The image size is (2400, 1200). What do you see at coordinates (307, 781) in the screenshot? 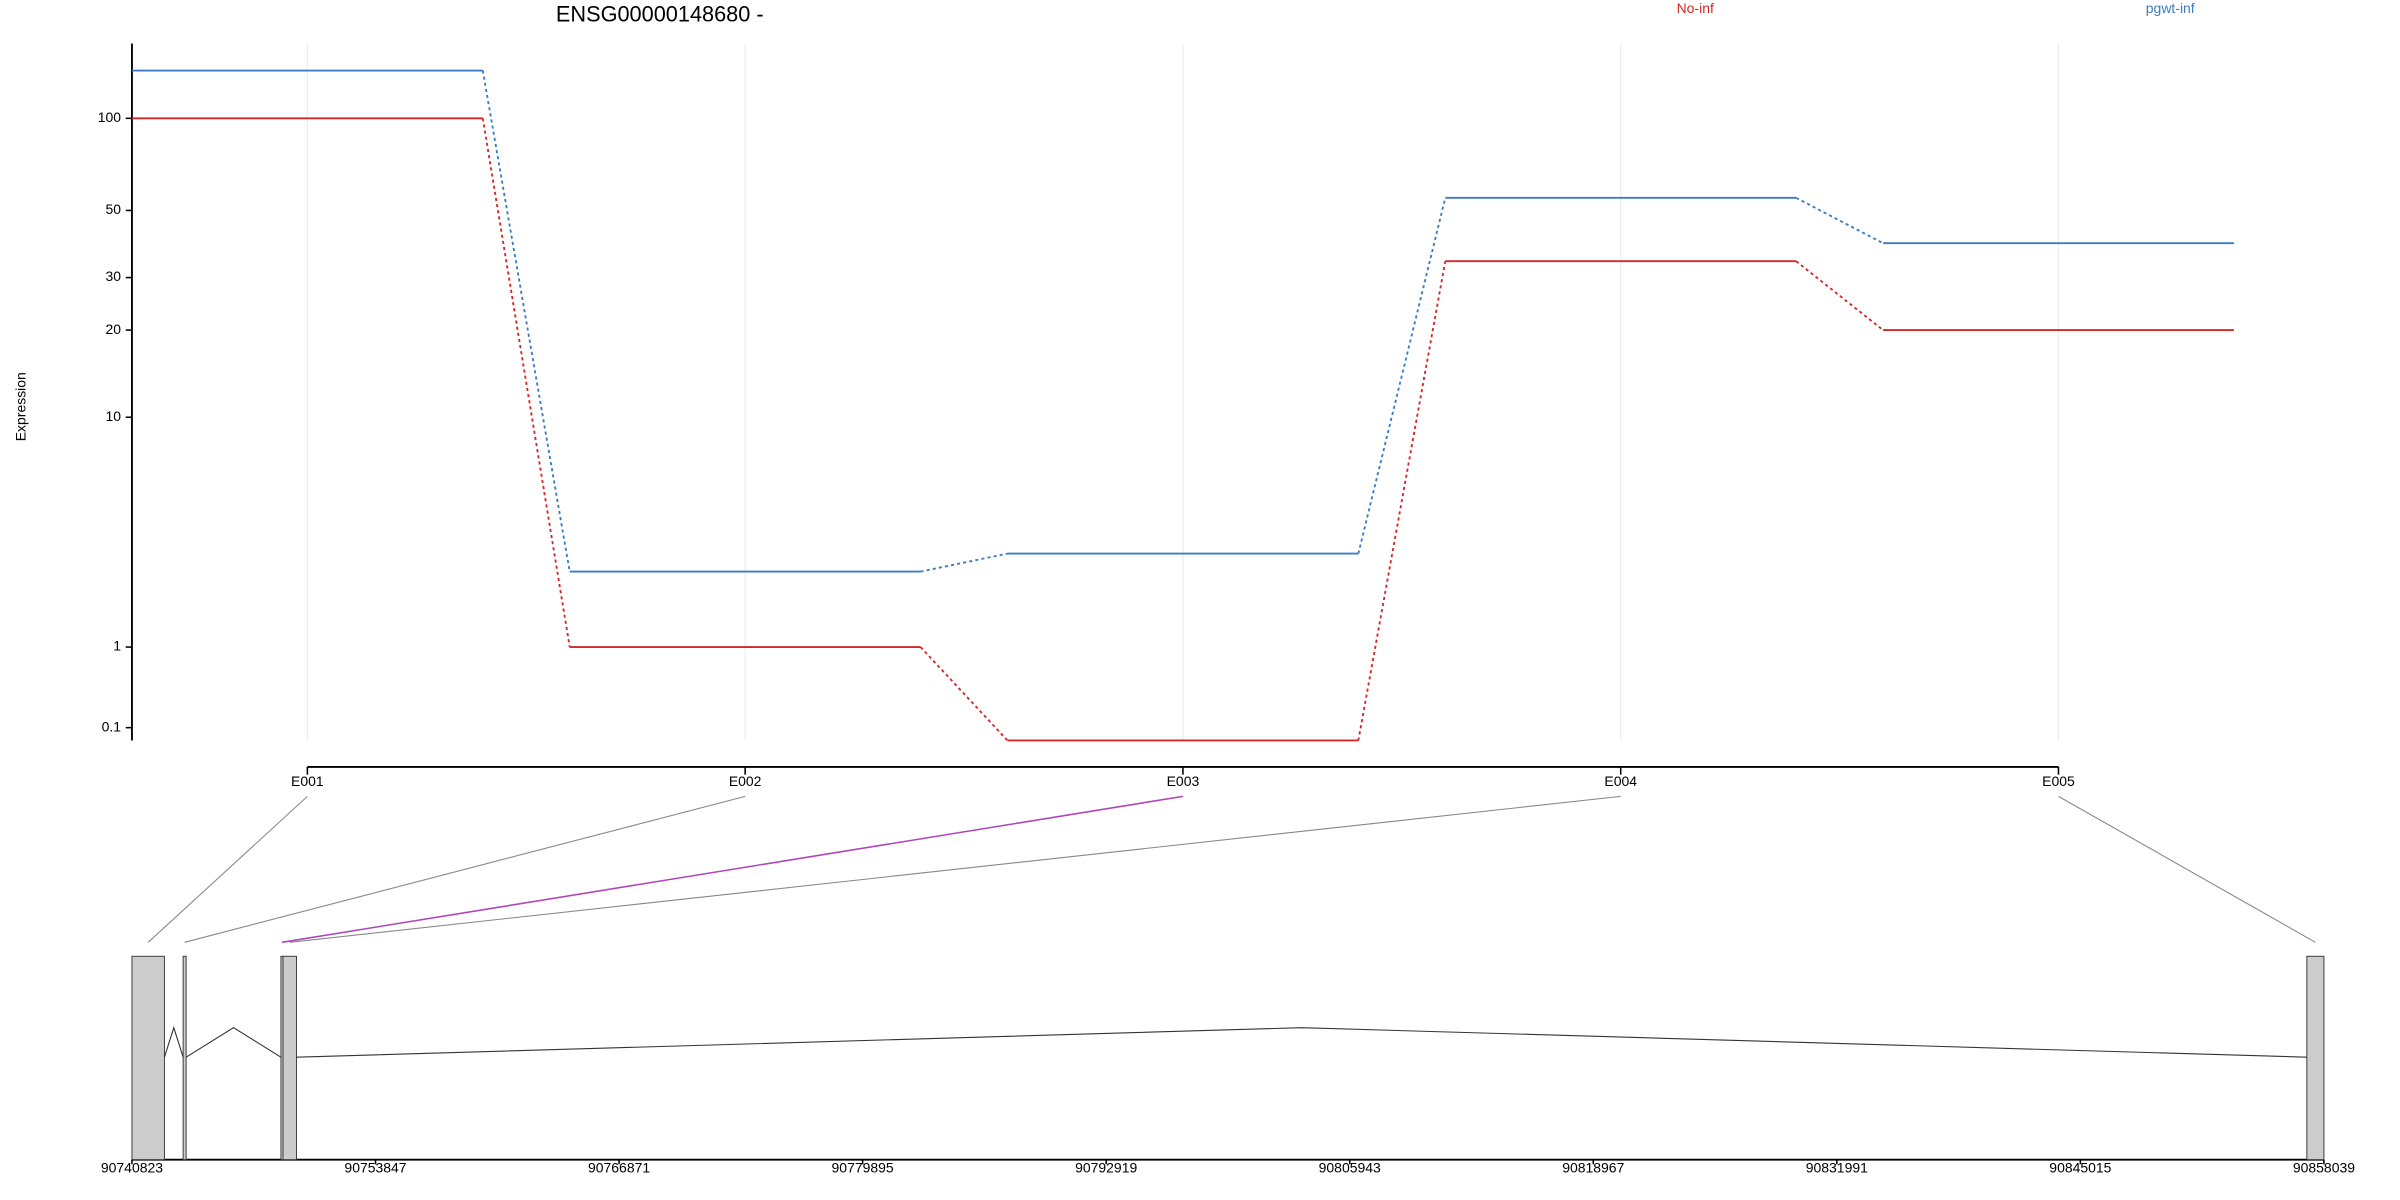
I see `x-tick-label: E001` at bounding box center [307, 781].